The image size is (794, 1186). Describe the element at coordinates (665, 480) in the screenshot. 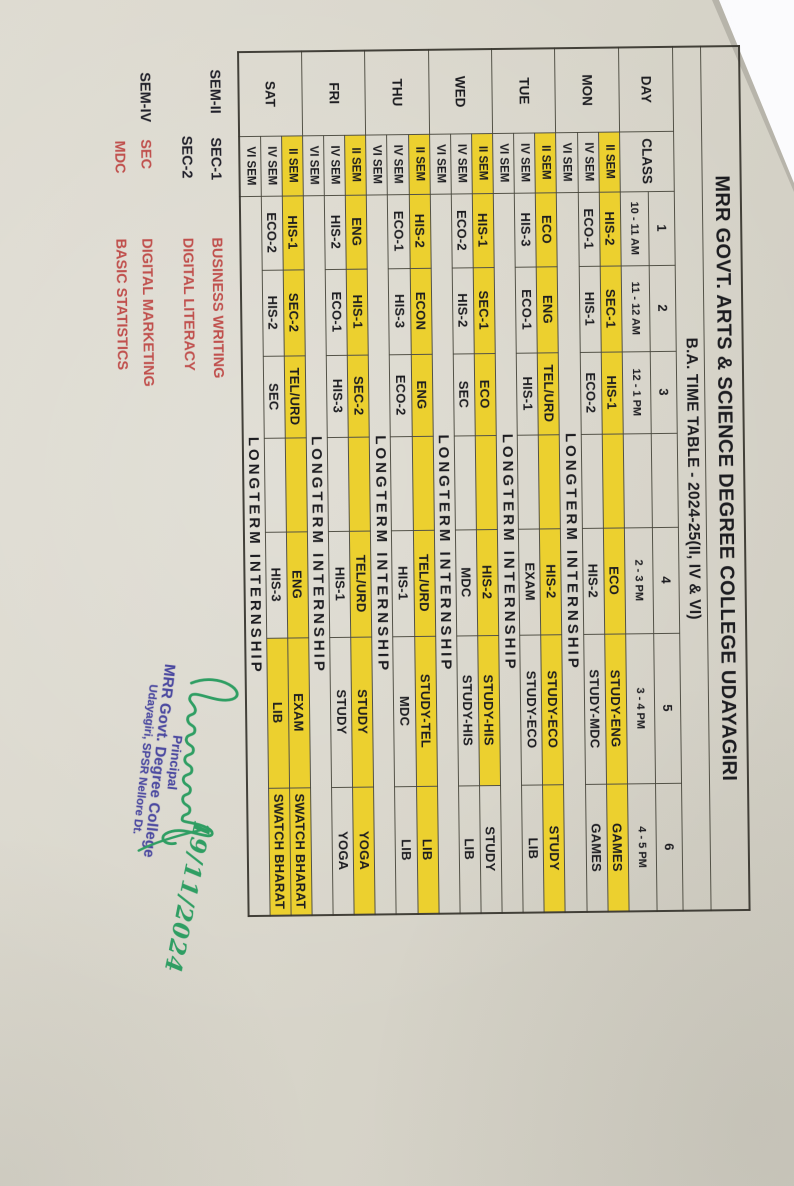

I see `lunch-gap-header` at that location.